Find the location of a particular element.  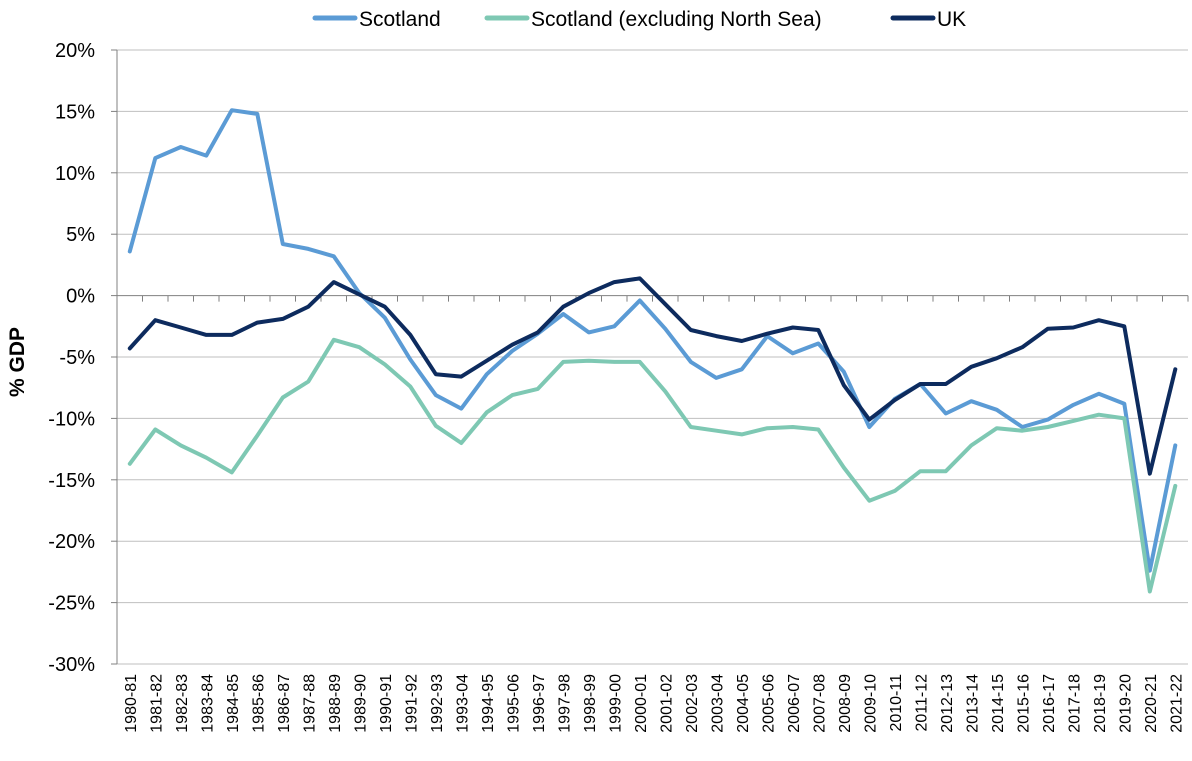

y-tick-label: -15% is located at coordinates (71, 481).